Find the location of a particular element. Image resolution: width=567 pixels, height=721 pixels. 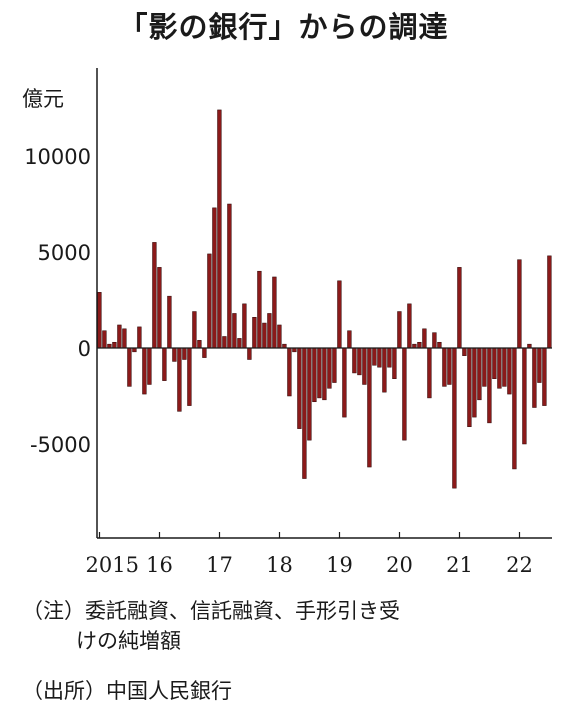

x-tick-label: 22 is located at coordinates (519, 565).